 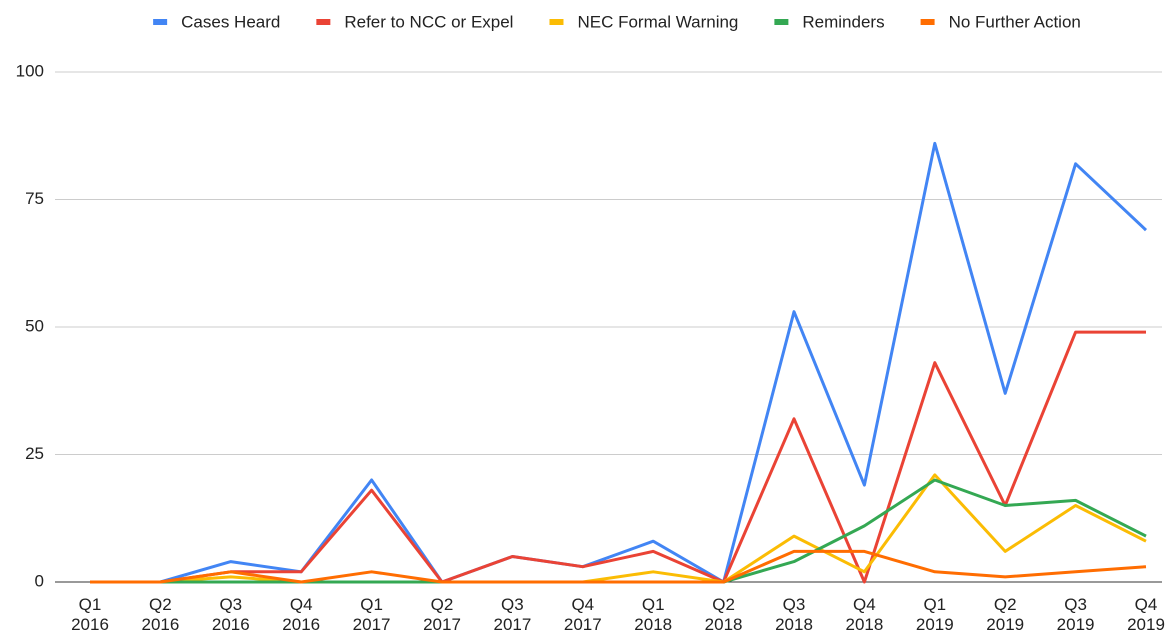 What do you see at coordinates (39, 580) in the screenshot?
I see `y-tick-label: 0` at bounding box center [39, 580].